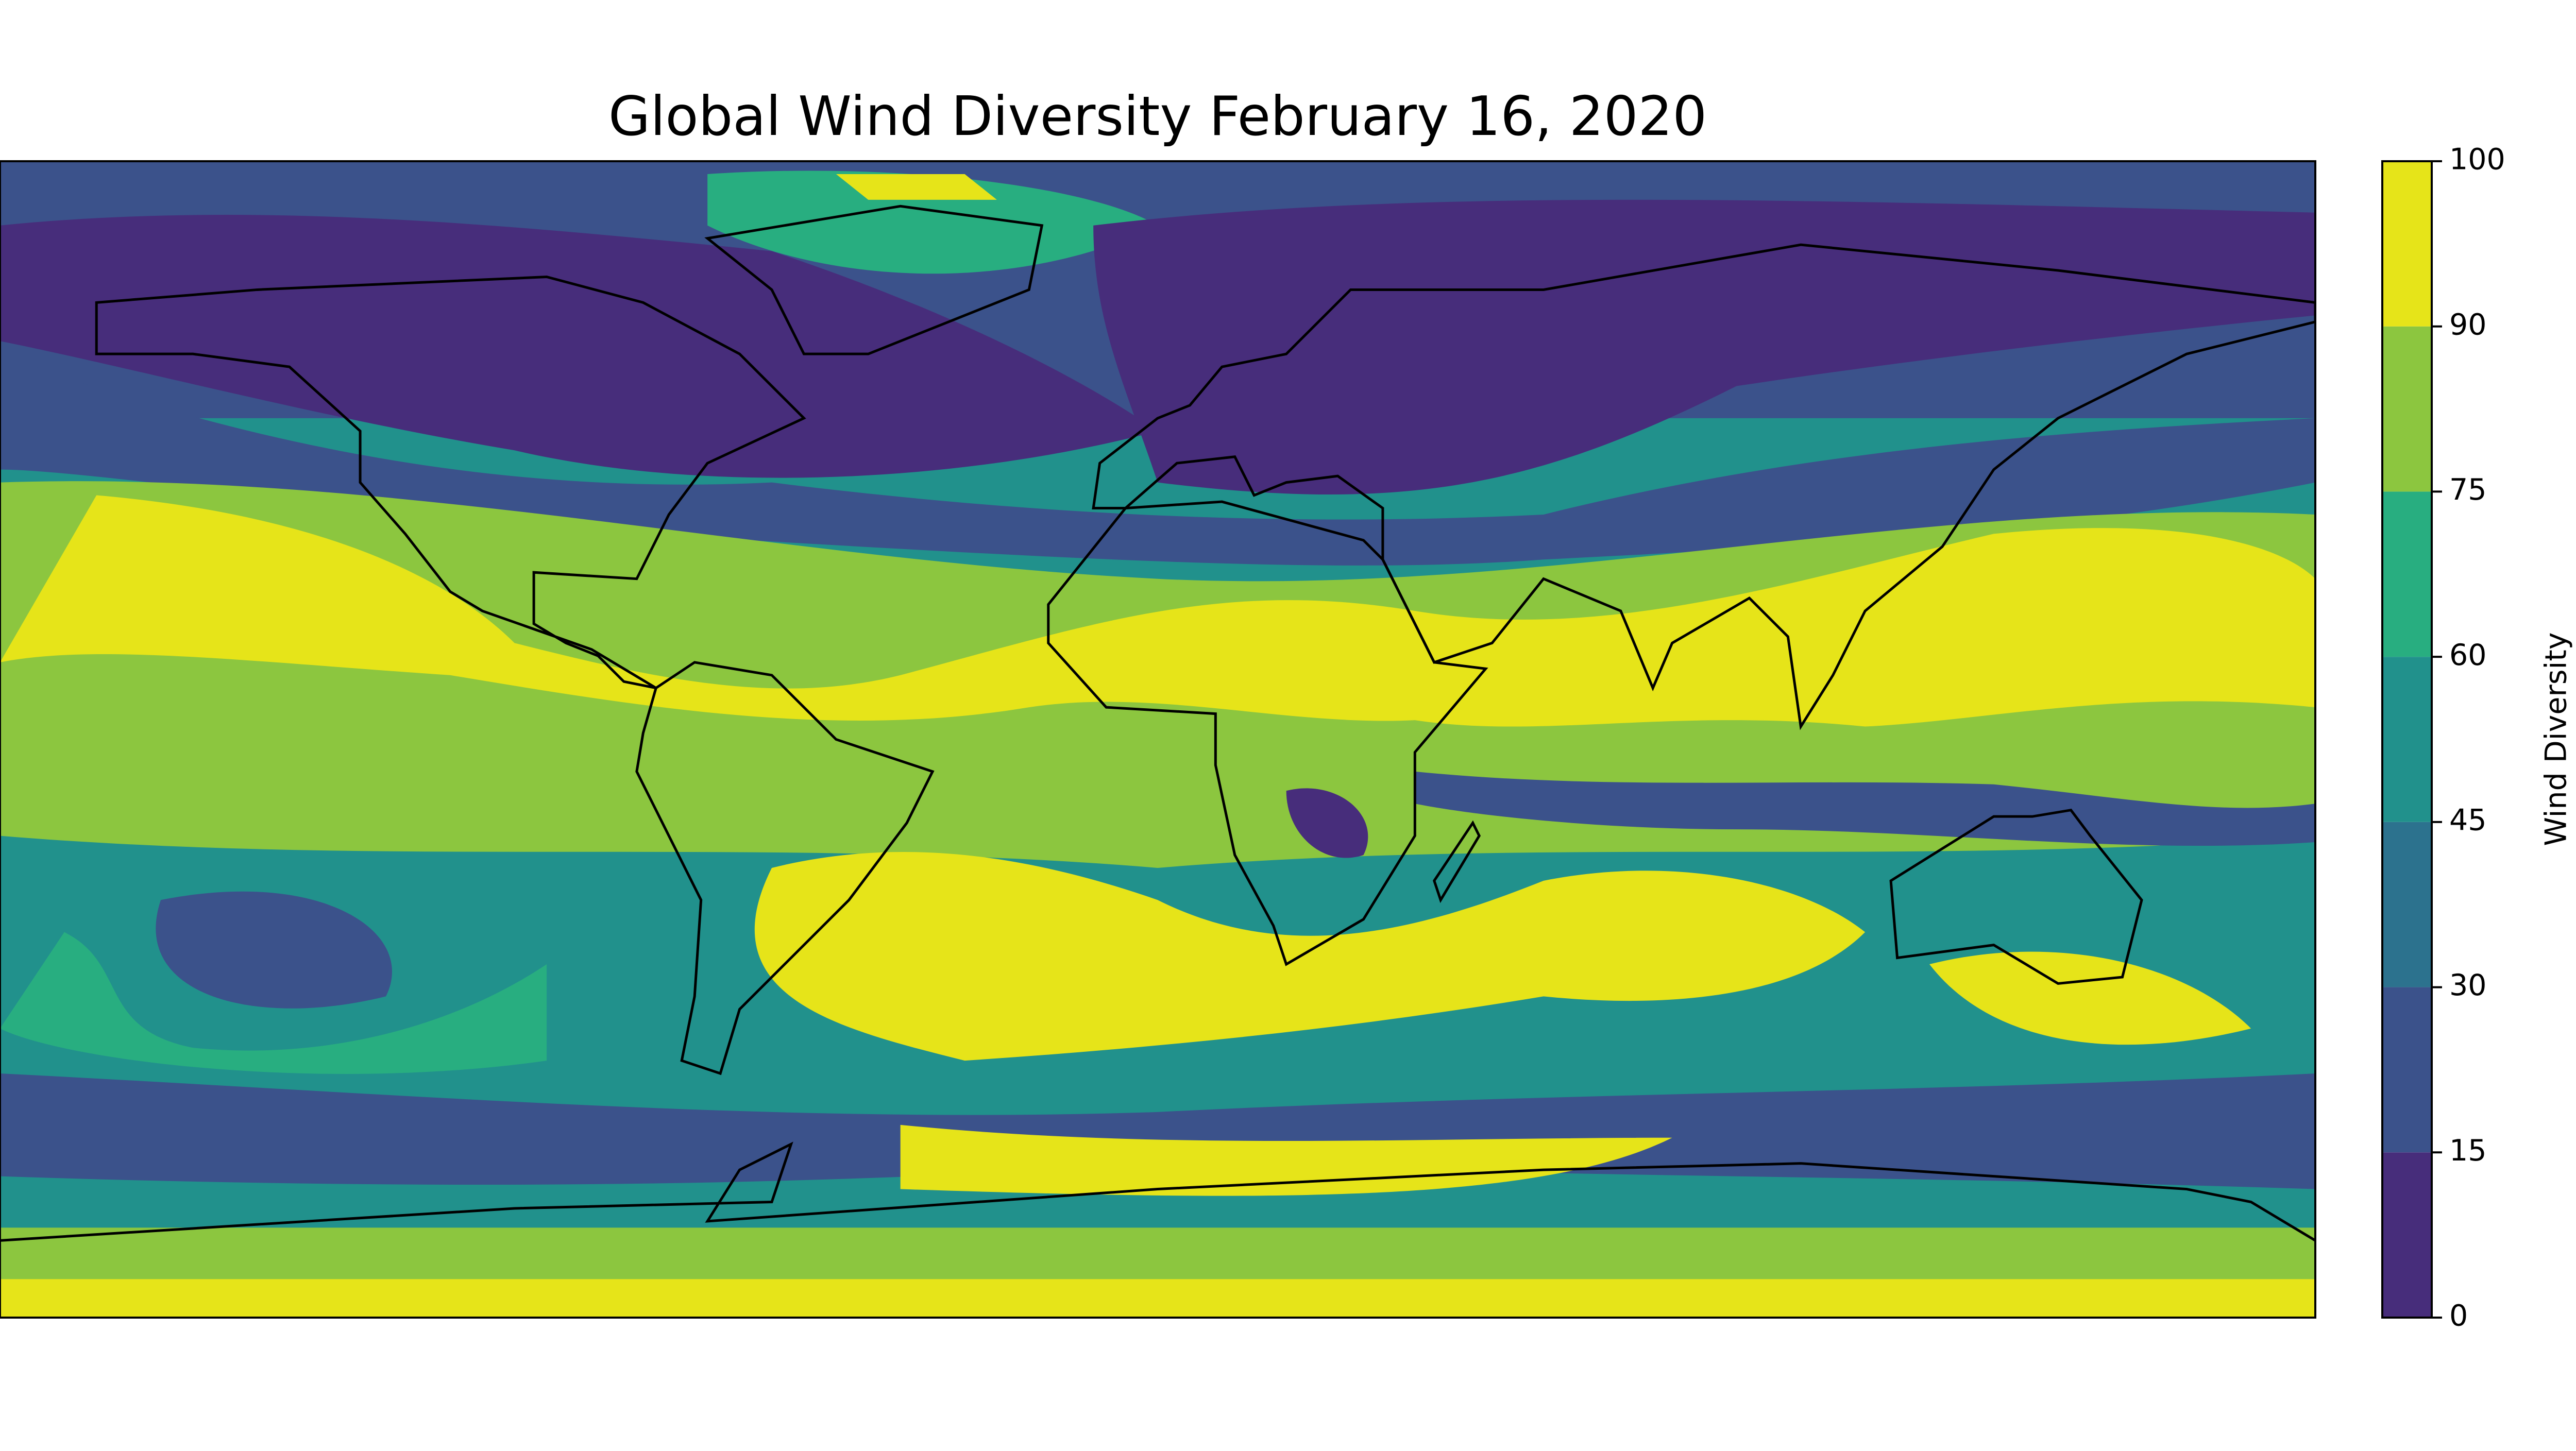  Describe the element at coordinates (2468, 820) in the screenshot. I see `colorbar-tick-label: 45` at that location.